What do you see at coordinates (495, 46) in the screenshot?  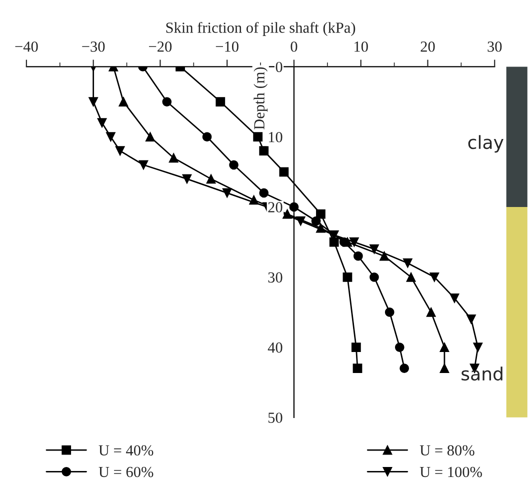 I see `x-tick-label: 30` at bounding box center [495, 46].